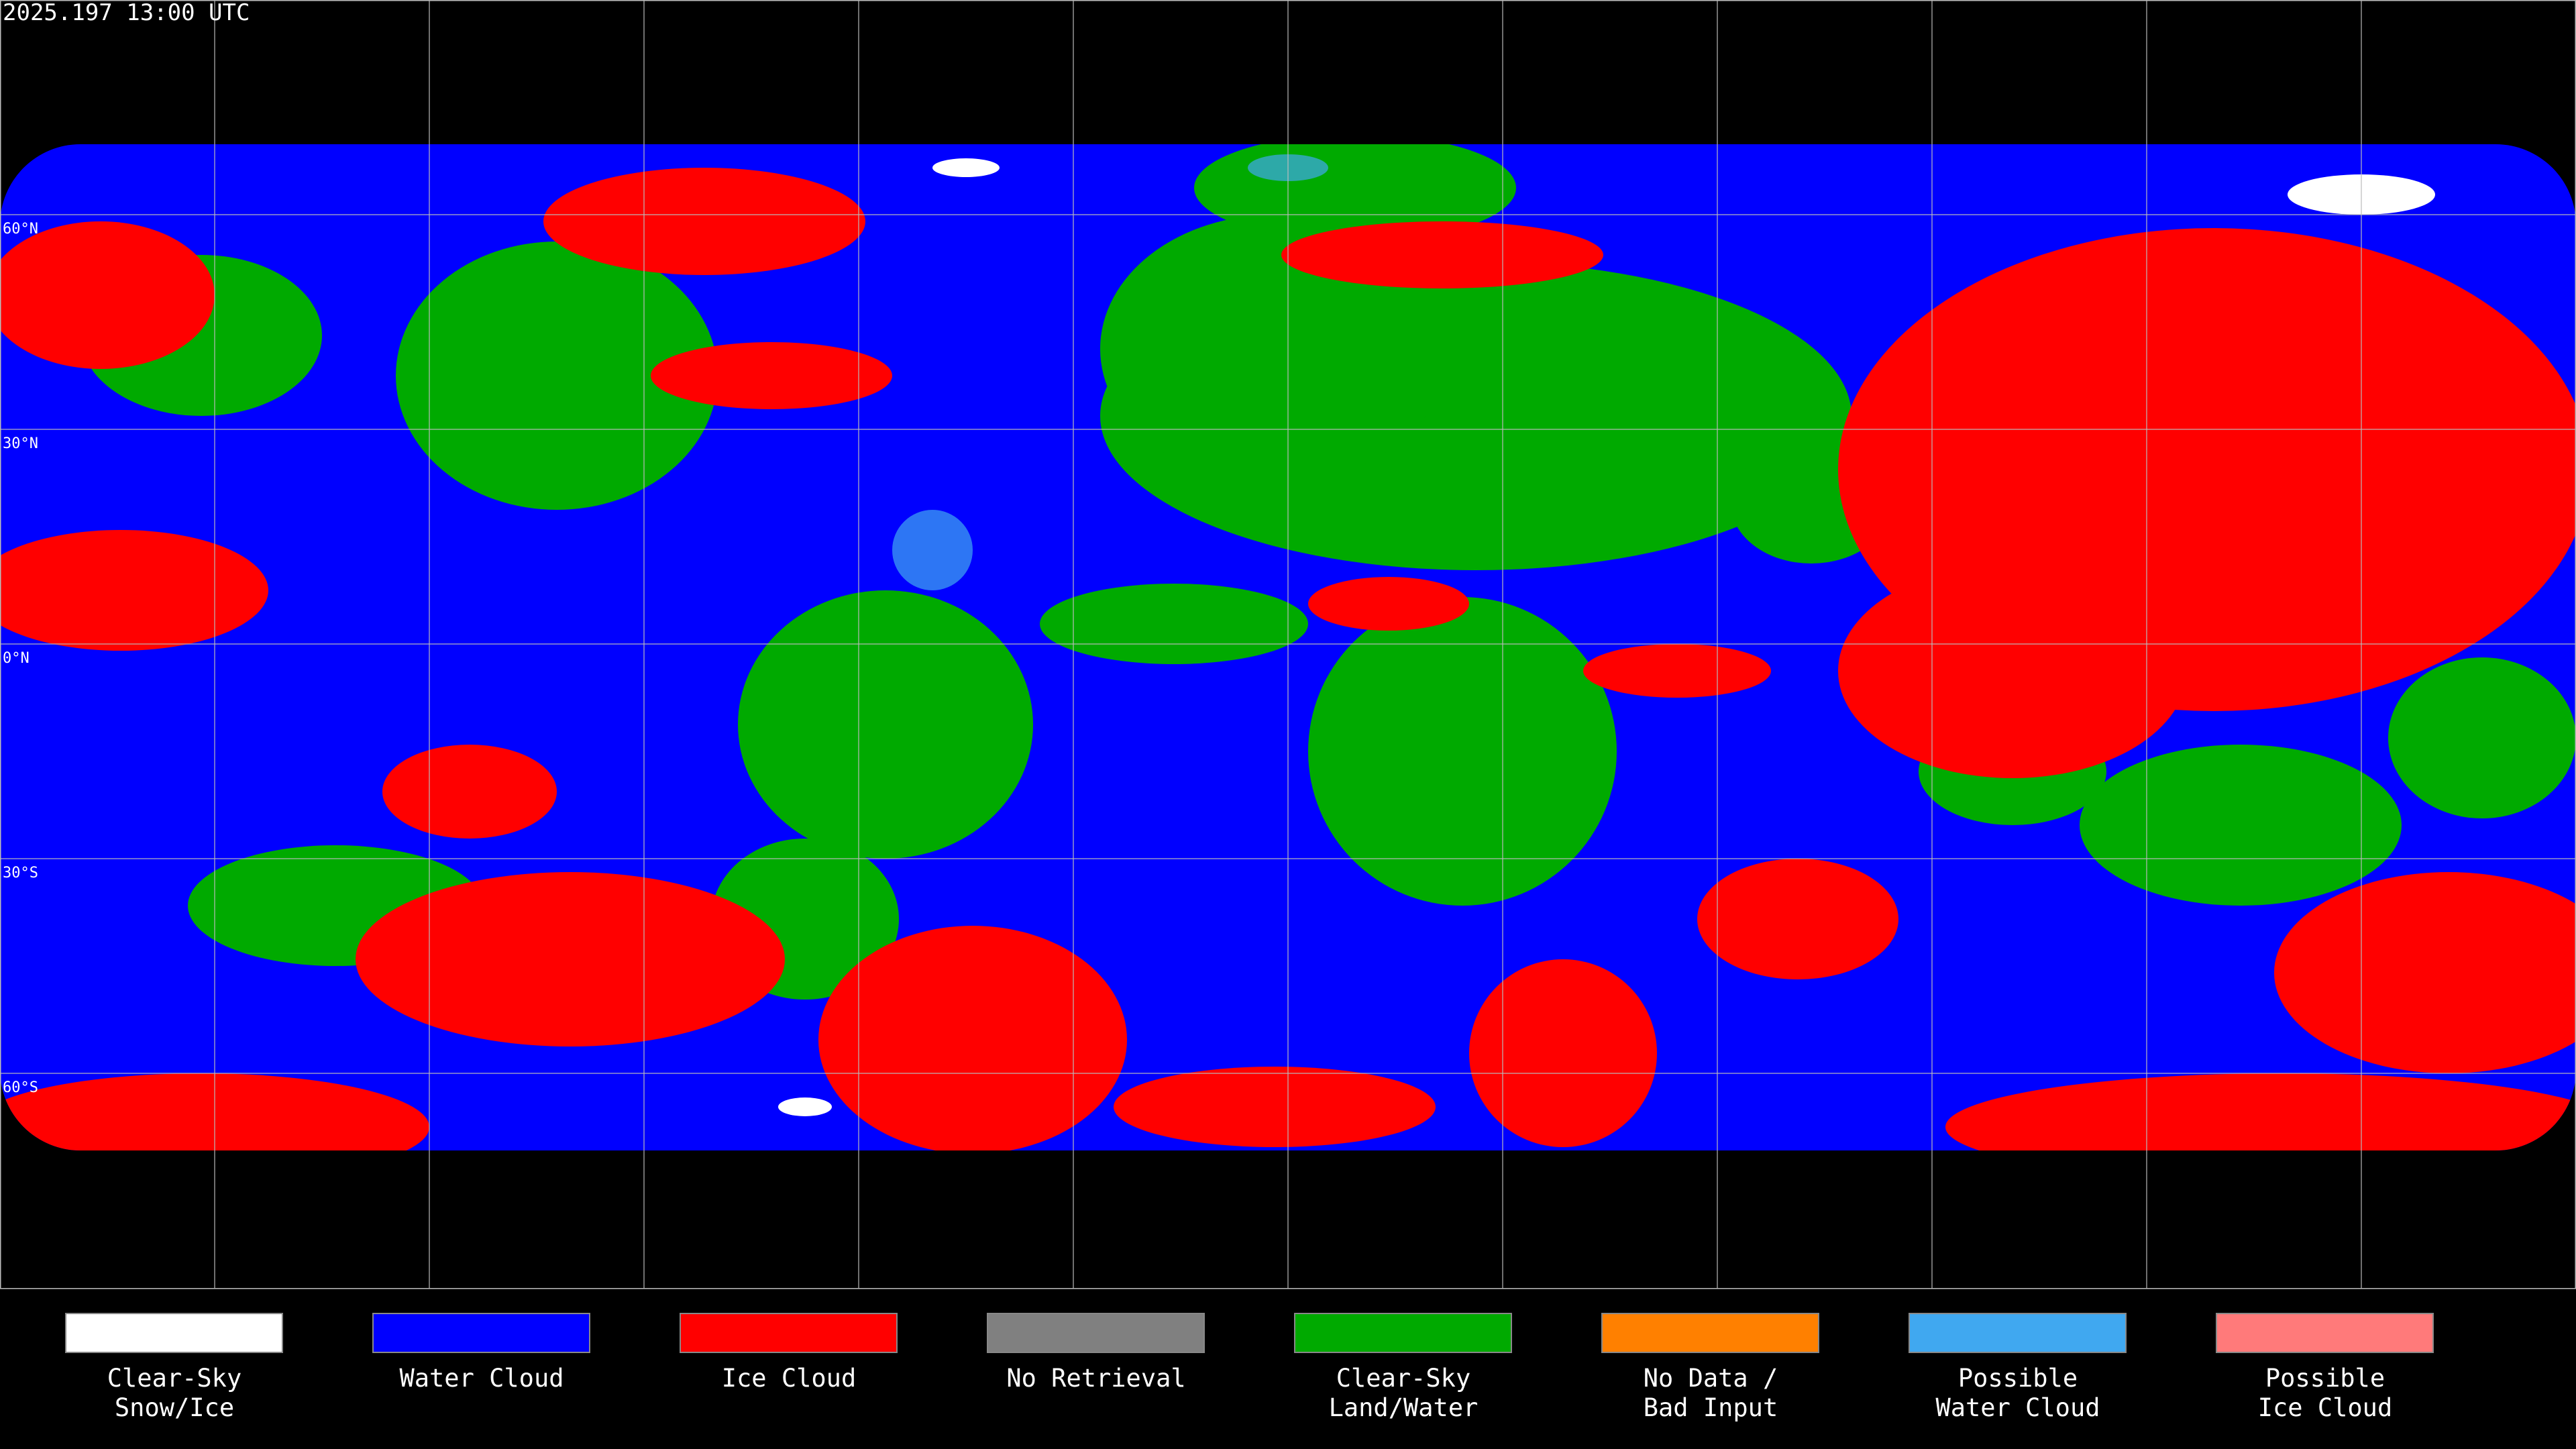 The width and height of the screenshot is (2576, 1449). I want to click on legend-label: Land/Water, so click(1404, 1407).